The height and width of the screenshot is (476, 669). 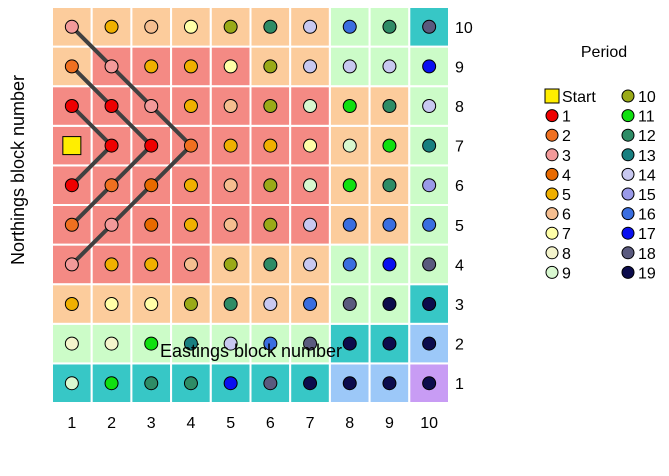 I want to click on x-tick-label: 3, so click(x=151, y=423).